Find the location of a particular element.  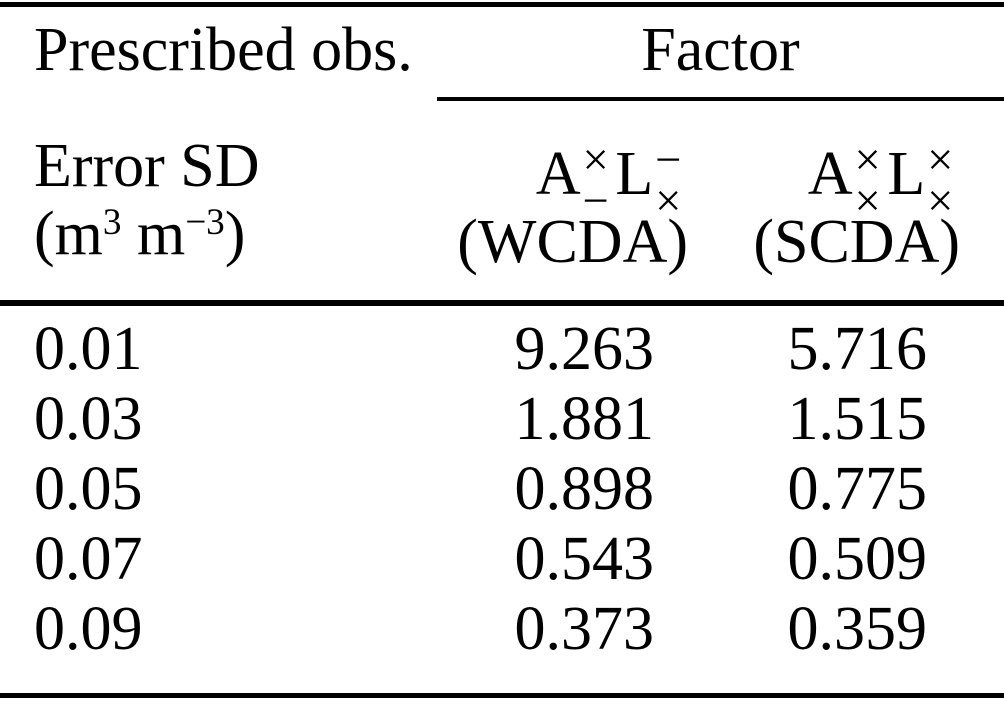

table-row: 0.09 0.373 0.359 is located at coordinates (502, 629).